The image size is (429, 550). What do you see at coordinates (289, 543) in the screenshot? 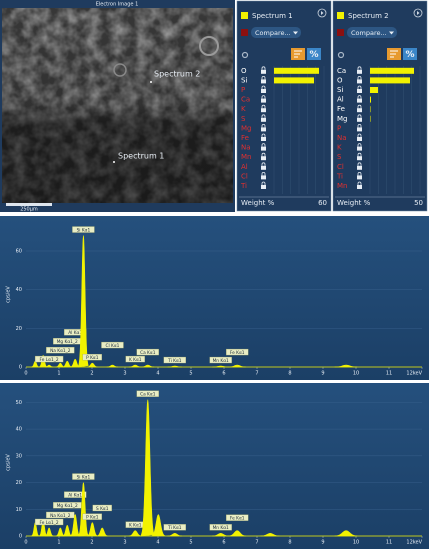
I see `x-tick-label: 8` at bounding box center [289, 543].